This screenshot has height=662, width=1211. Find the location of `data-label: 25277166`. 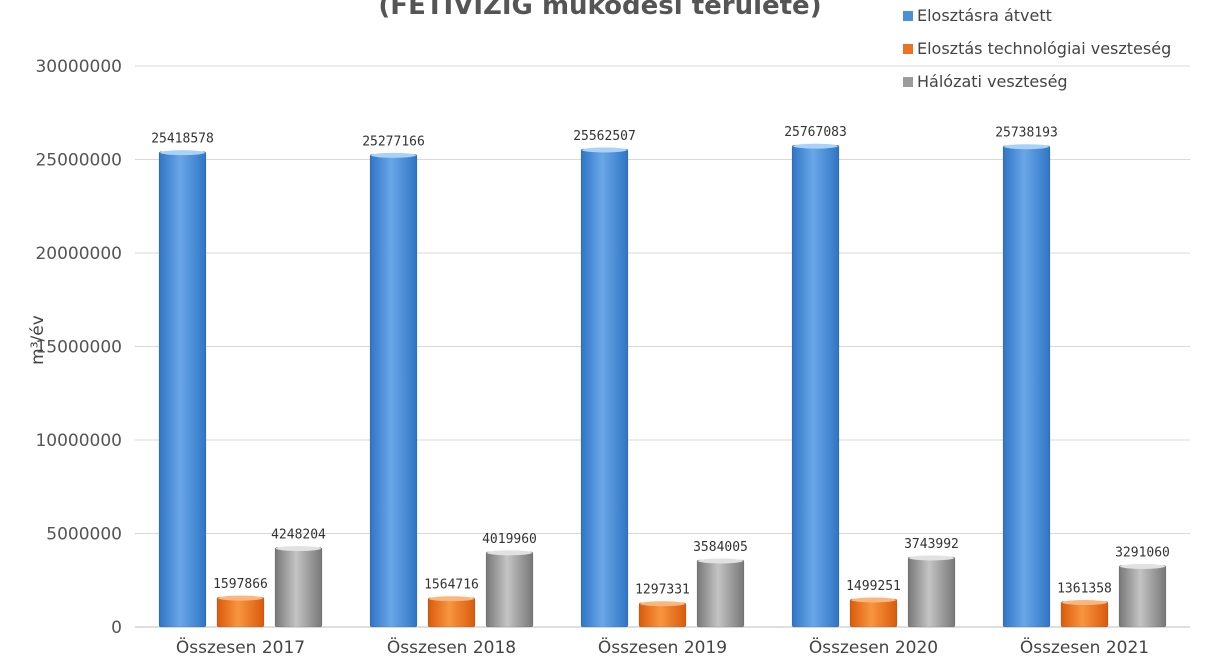

data-label: 25277166 is located at coordinates (393, 141).